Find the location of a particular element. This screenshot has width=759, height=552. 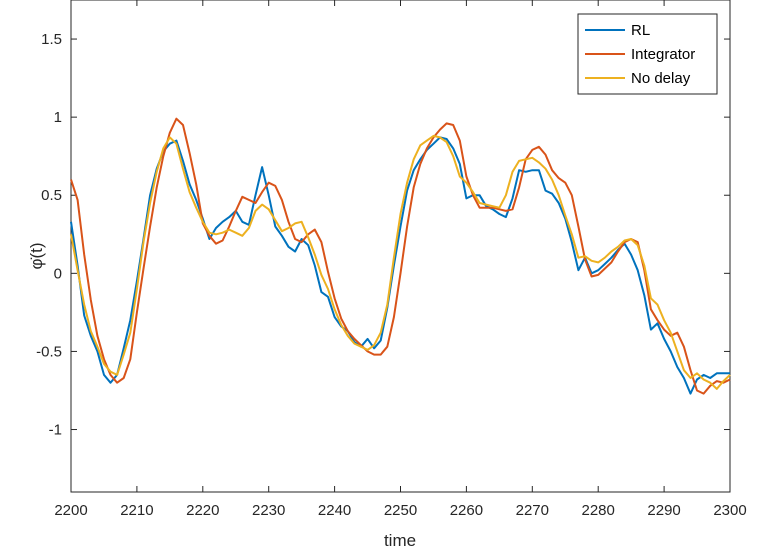

x-tick-label: 2270 is located at coordinates (532, 510).